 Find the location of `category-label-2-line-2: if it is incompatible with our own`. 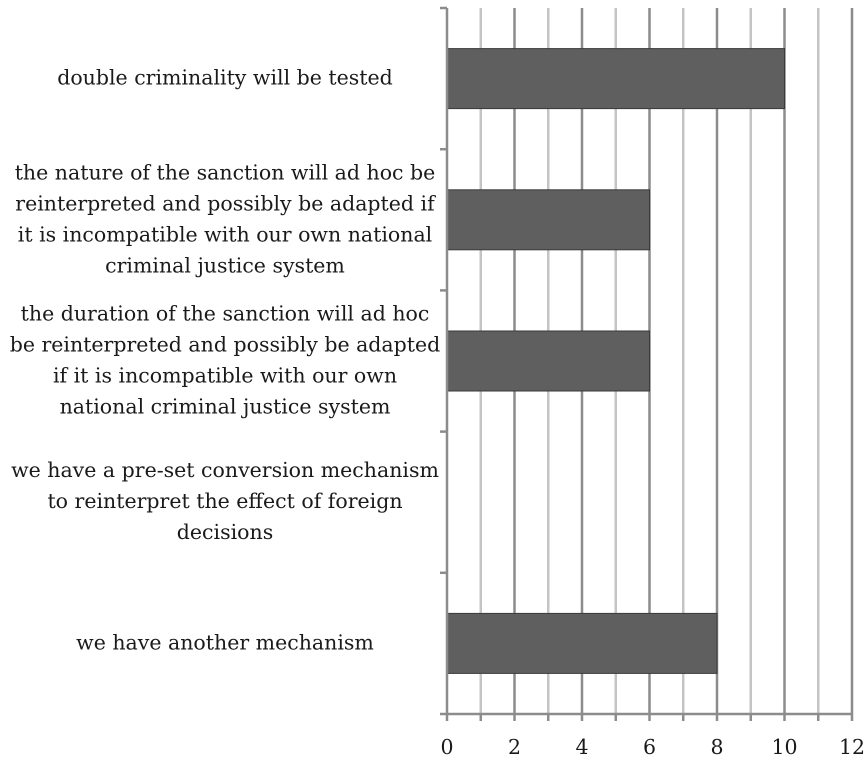

category-label-2-line-2: if it is incompatible with our own is located at coordinates (225, 375).